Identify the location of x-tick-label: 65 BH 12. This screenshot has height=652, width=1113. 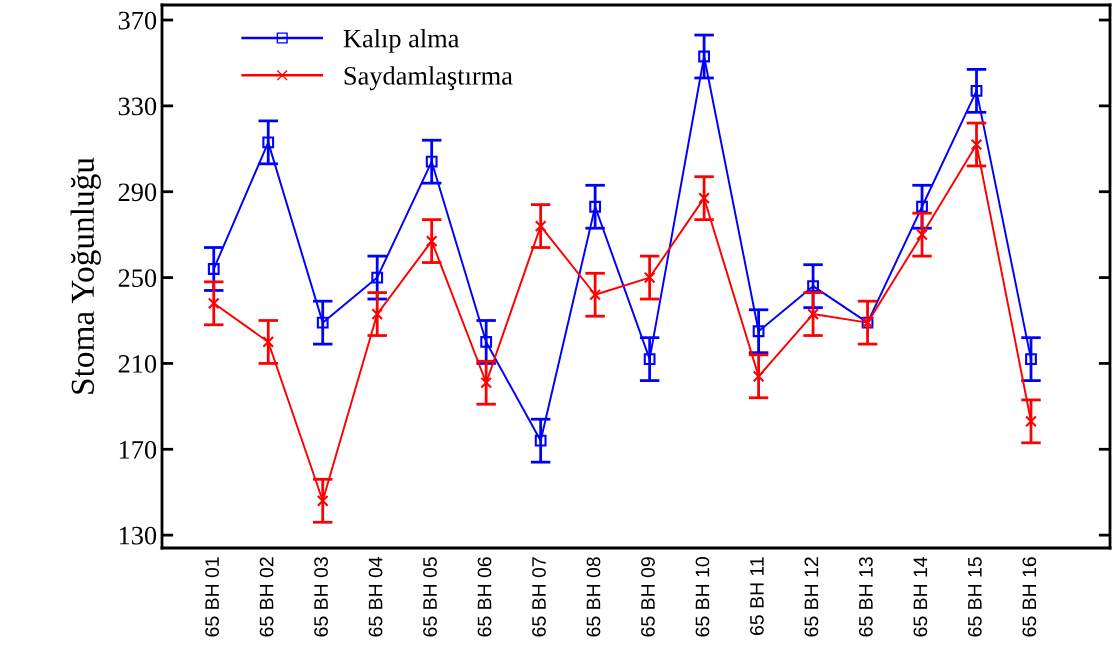
(811, 597).